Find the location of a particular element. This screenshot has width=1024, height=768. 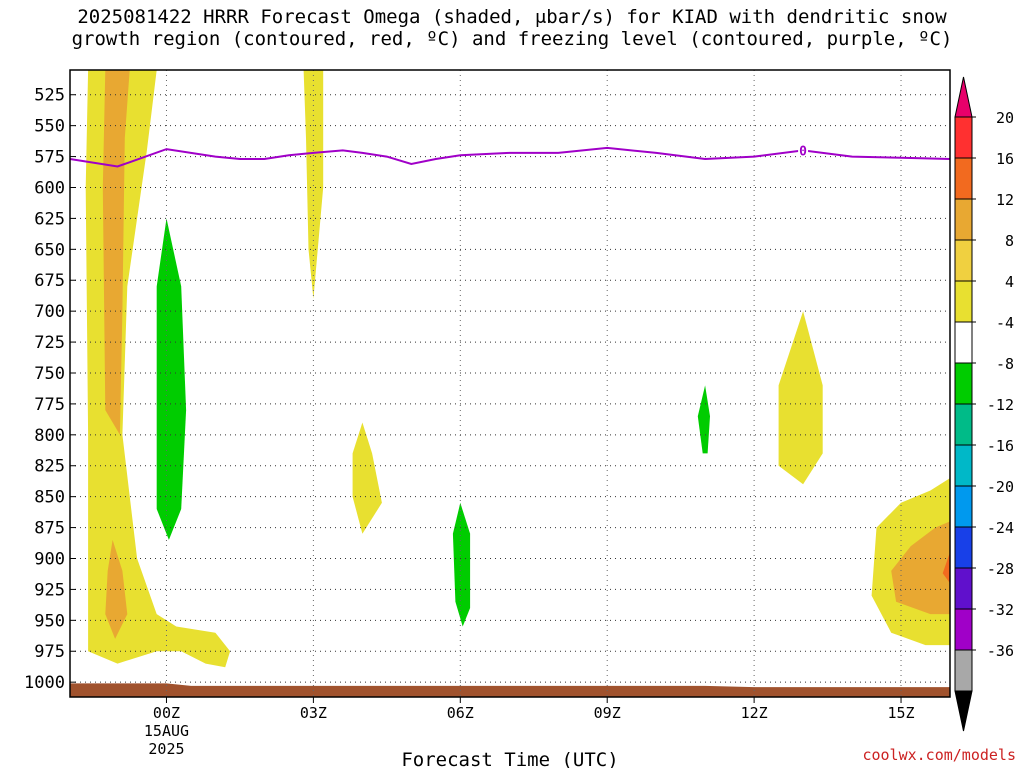

colorbar-label-4: 4 is located at coordinates (1009, 282).